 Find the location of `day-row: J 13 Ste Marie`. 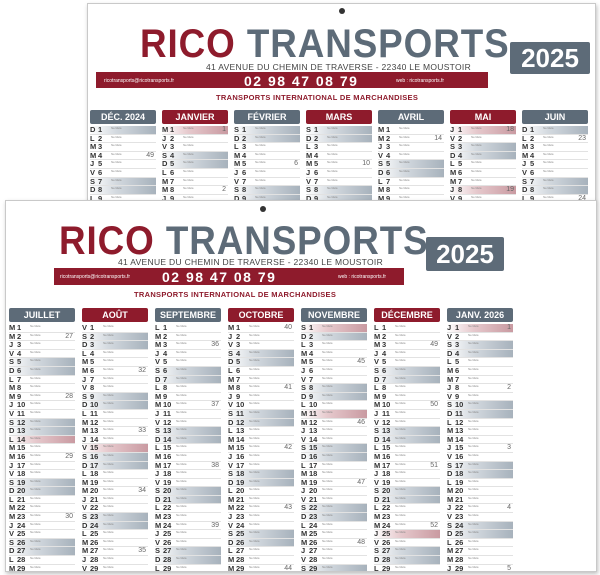

day-row: J 13 Ste Marie is located at coordinates (334, 431).